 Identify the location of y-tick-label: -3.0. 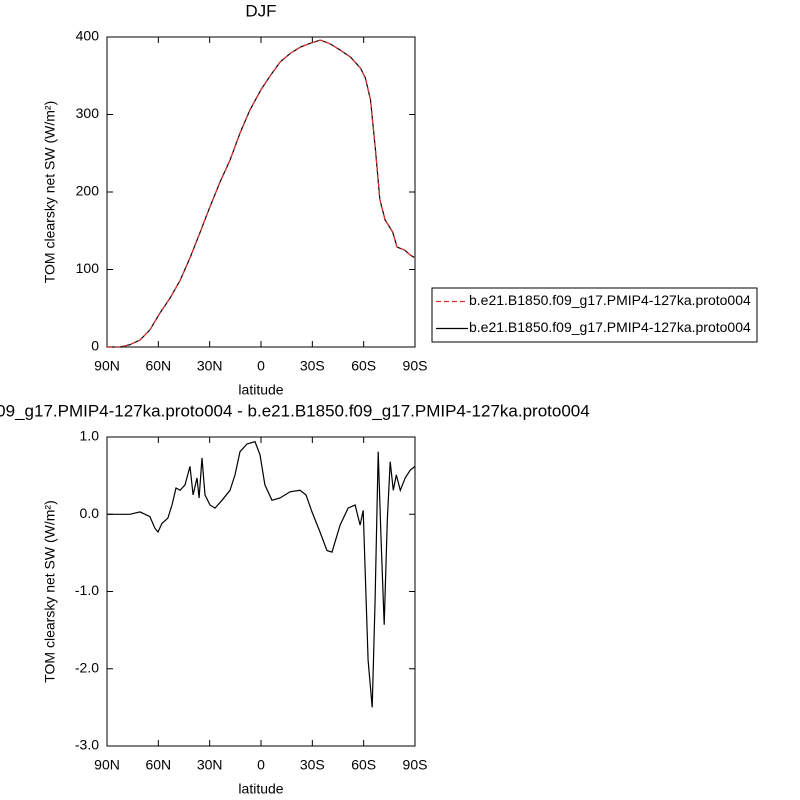
(87, 745).